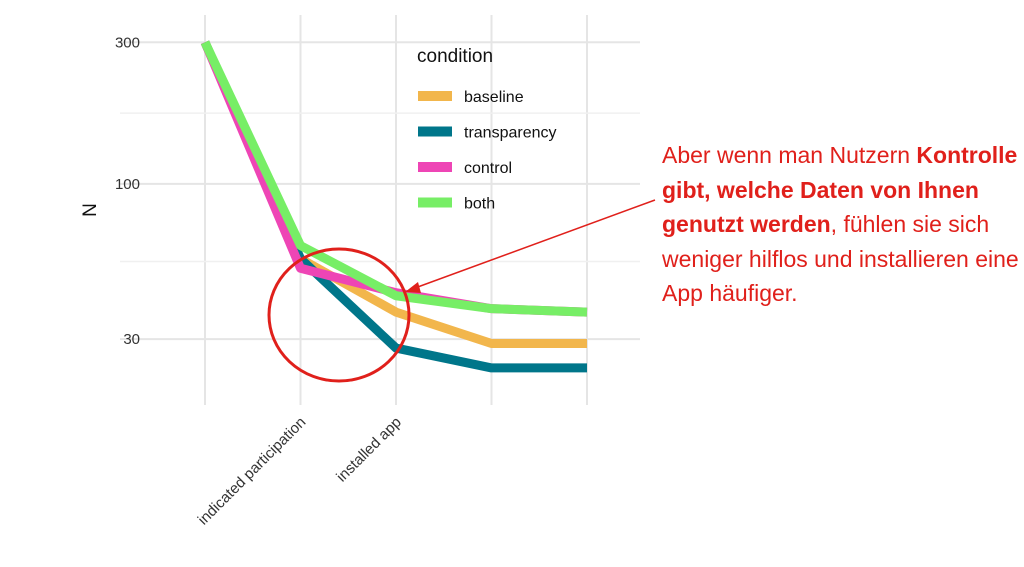 This screenshot has height=567, width=1024. I want to click on y-axis-title: N, so click(90, 210).